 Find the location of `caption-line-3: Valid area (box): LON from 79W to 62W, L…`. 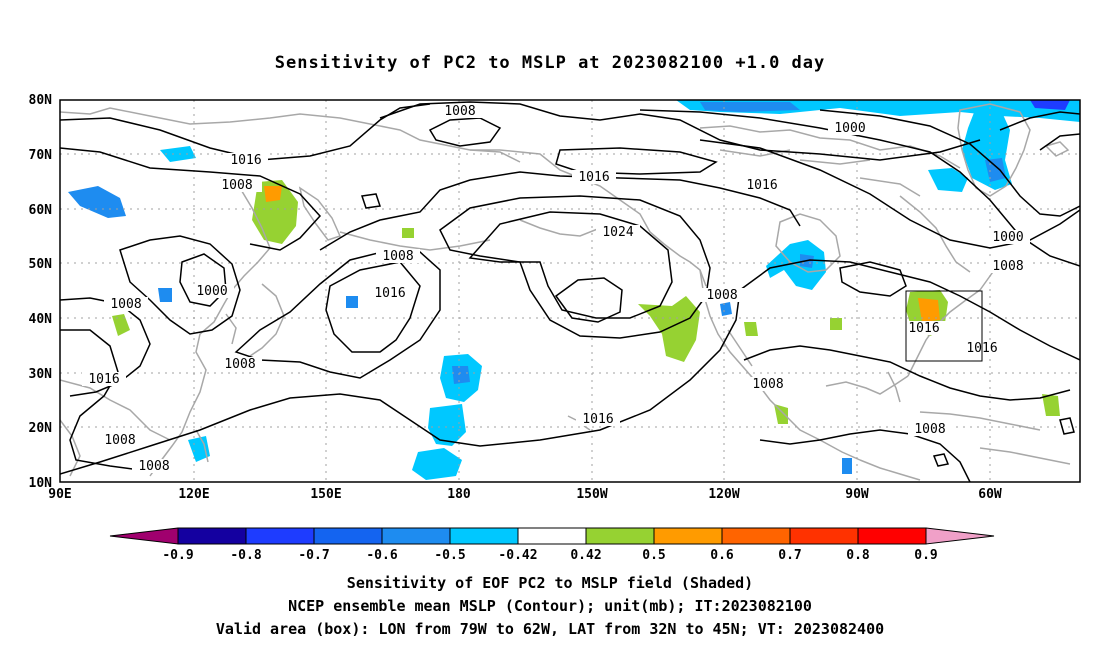

caption-line-3: Valid area (box): LON from 79W to 62W, L… is located at coordinates (550, 629).